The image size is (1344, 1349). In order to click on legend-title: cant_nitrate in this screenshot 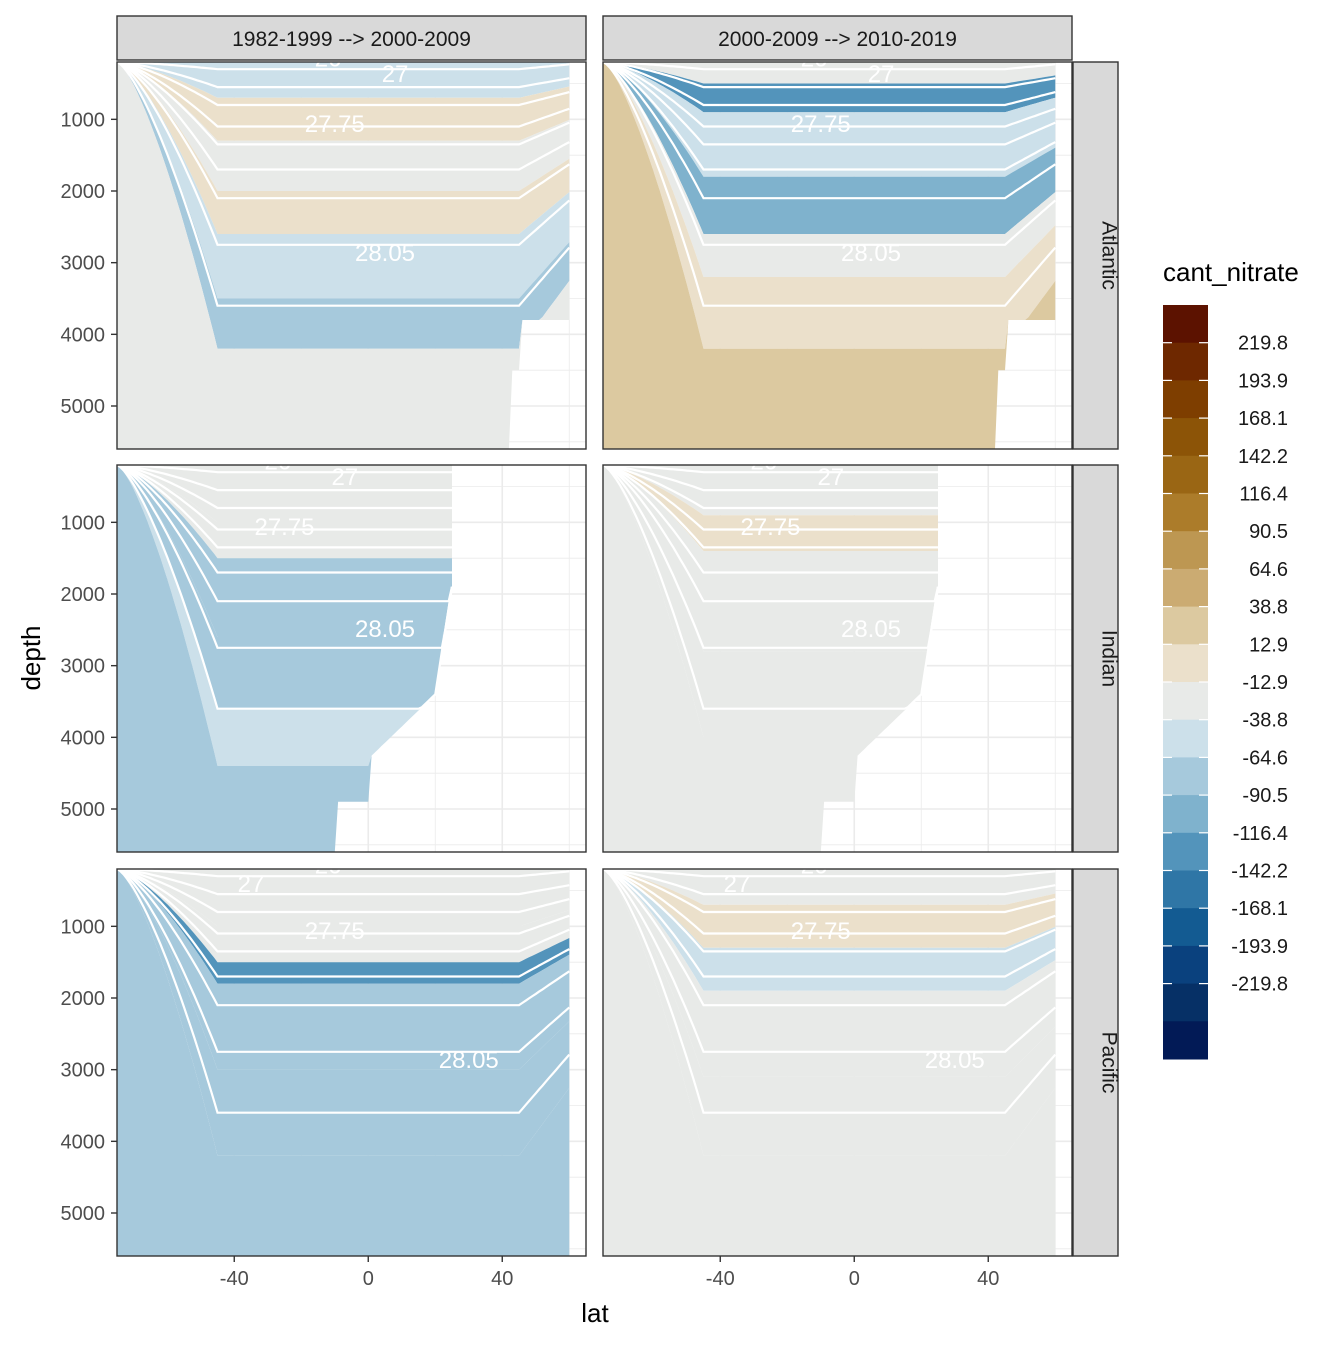, I will do `click(1231, 272)`.